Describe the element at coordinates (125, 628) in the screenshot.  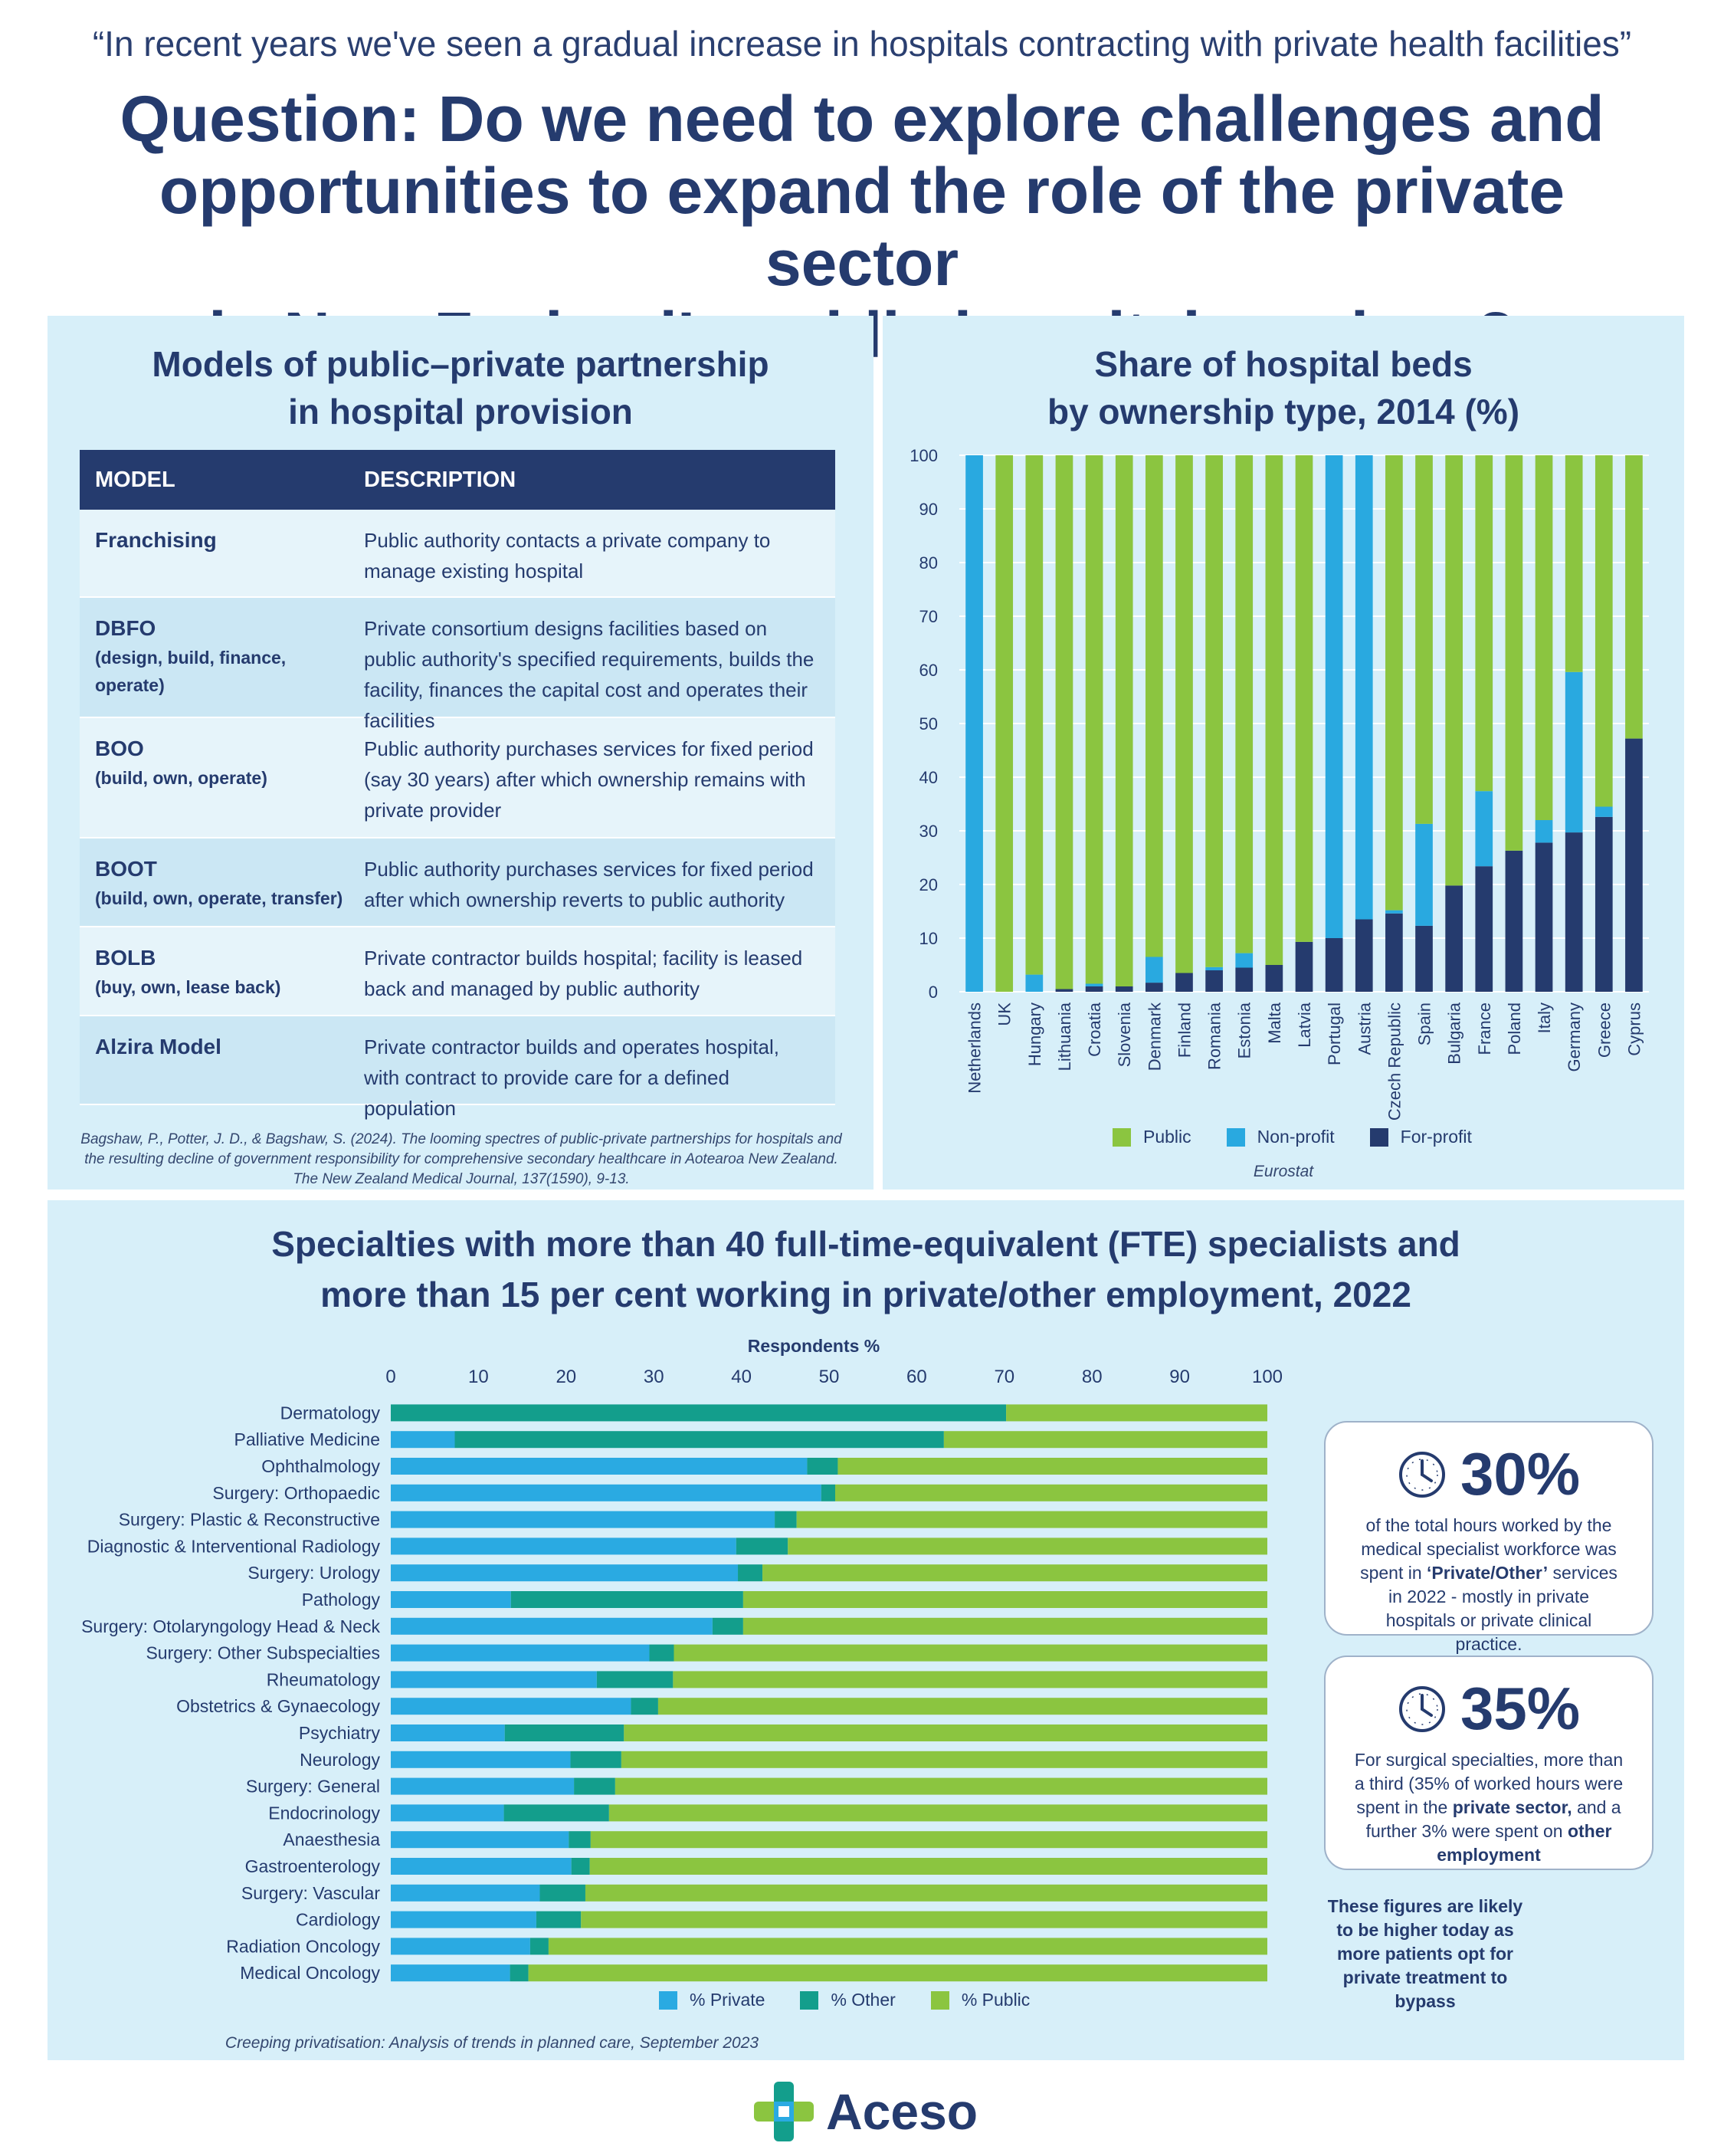
I see `model-name: DBFO` at that location.